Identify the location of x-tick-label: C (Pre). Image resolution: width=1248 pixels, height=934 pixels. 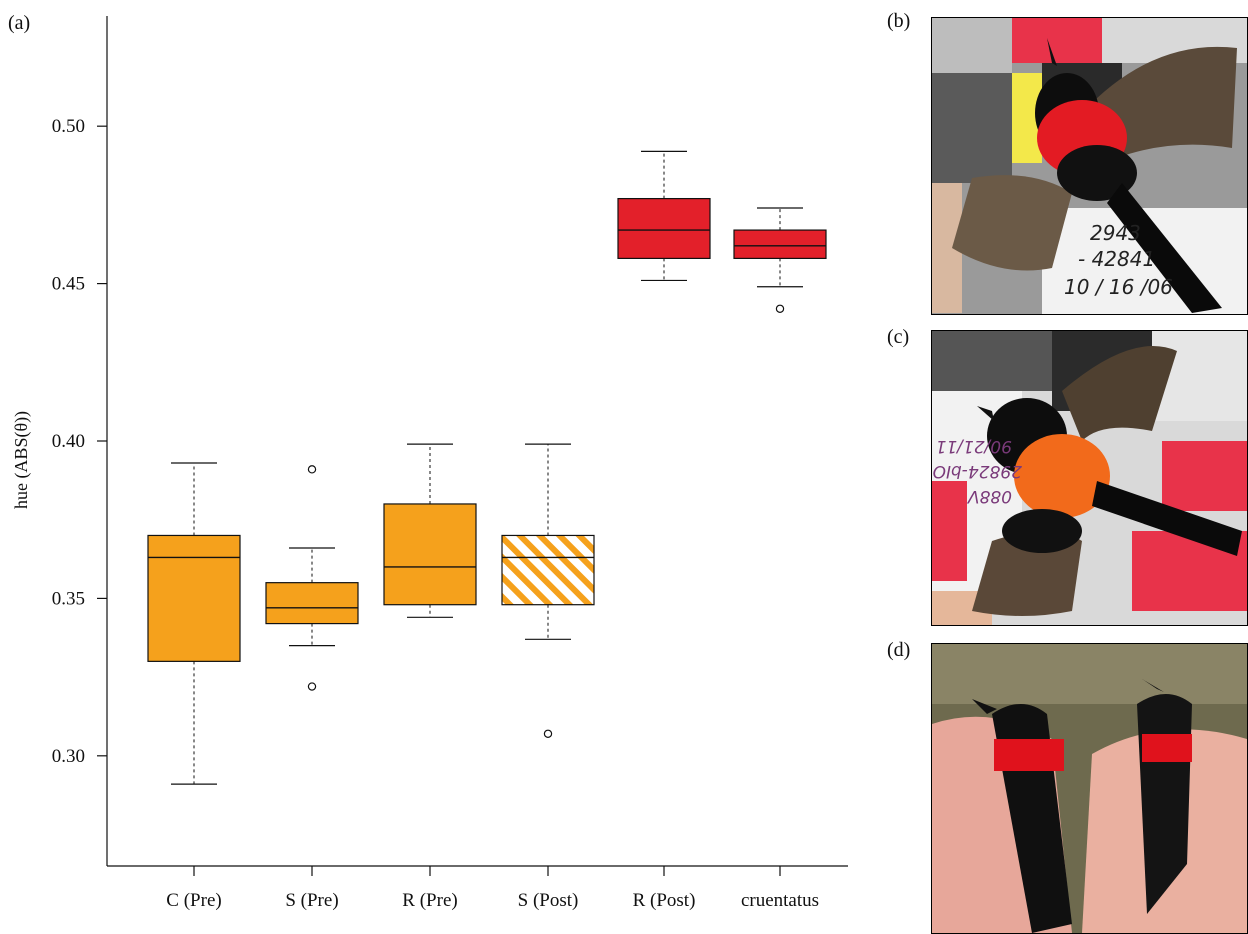
(193, 900).